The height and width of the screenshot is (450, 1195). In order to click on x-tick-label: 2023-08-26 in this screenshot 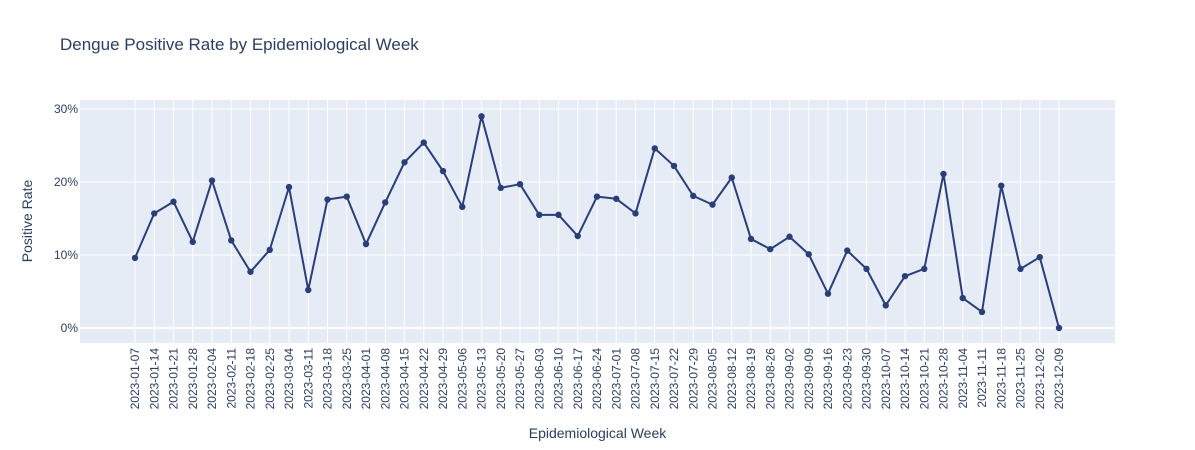, I will do `click(770, 379)`.